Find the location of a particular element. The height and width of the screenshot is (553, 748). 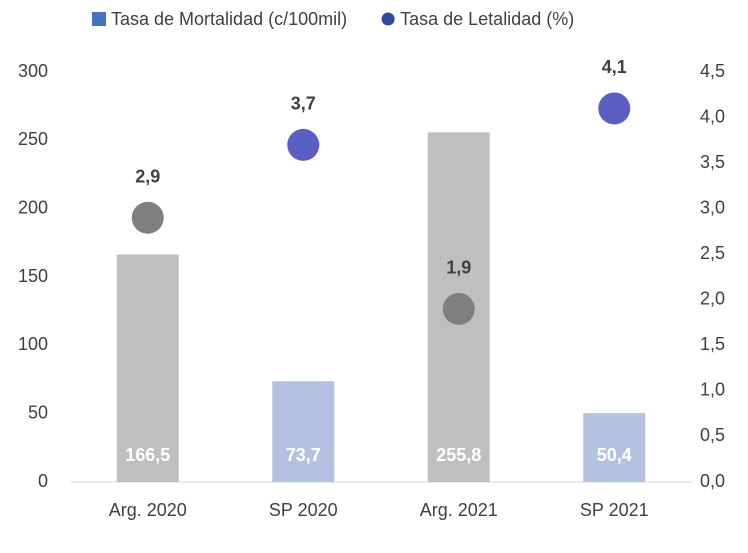

y-tick-label: 0 is located at coordinates (43, 481).